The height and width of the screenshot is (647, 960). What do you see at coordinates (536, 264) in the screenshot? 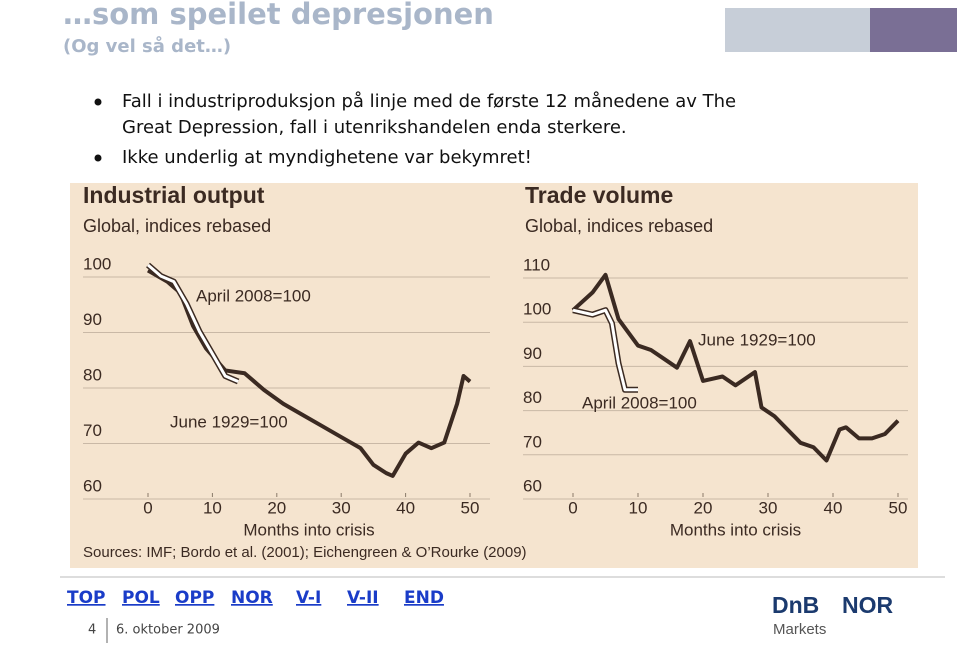
I see `y-tick-label: 110` at bounding box center [536, 264].